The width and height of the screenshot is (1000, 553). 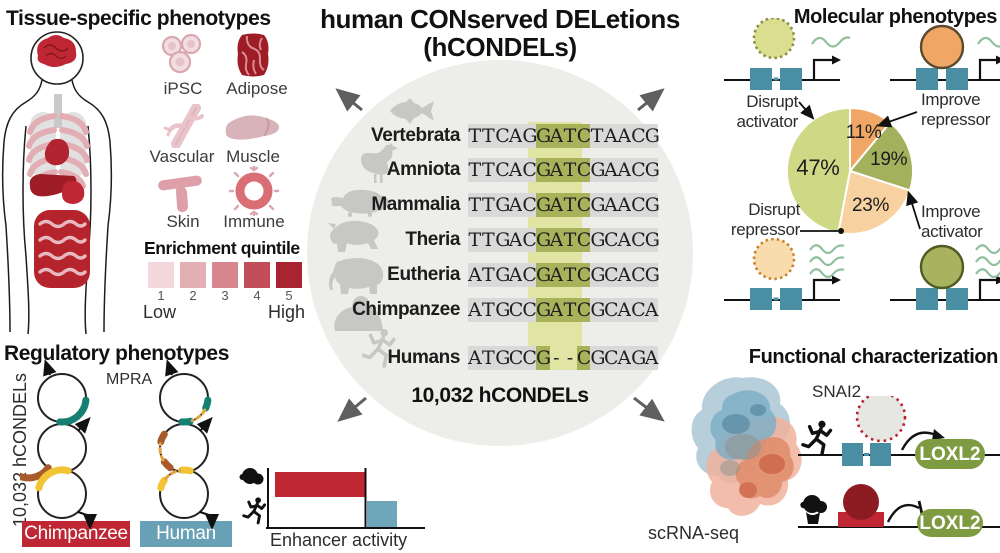 What do you see at coordinates (895, 17) in the screenshot?
I see `molecular-panel-title: Molecular phenotypes` at bounding box center [895, 17].